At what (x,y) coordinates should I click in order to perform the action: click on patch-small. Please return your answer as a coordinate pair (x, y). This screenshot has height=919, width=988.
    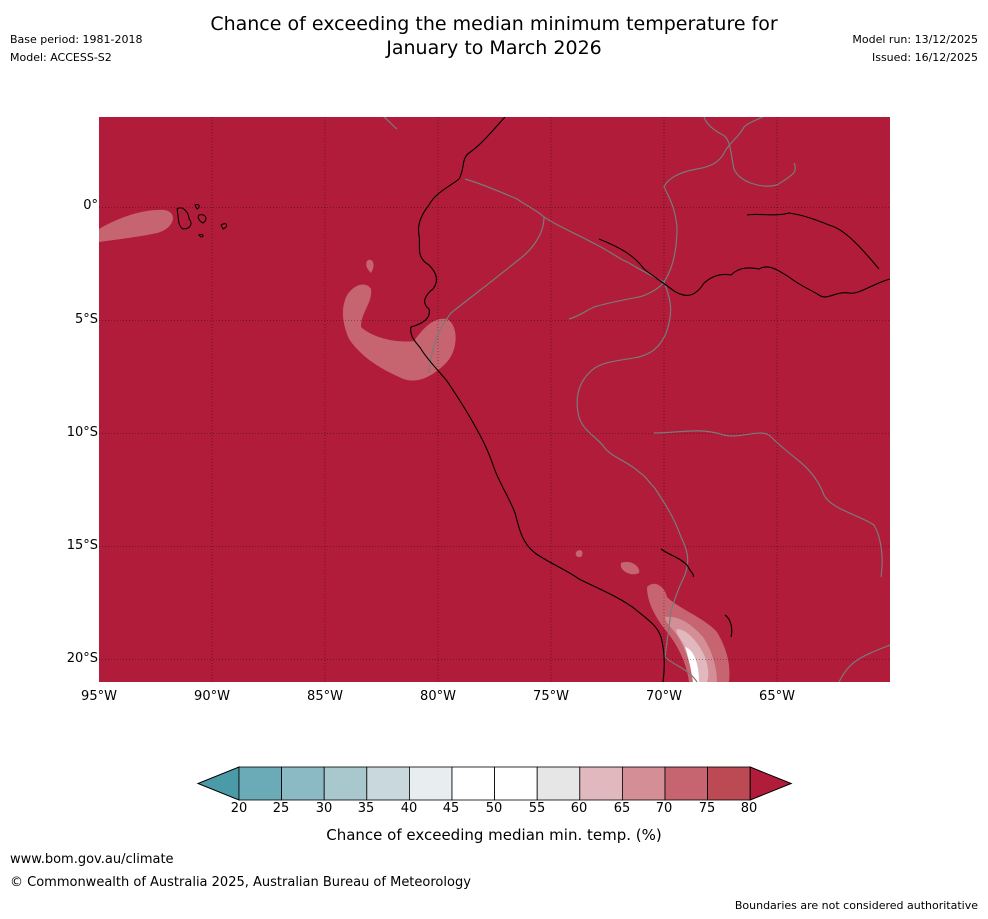
    Looking at the image, I should click on (370, 266).